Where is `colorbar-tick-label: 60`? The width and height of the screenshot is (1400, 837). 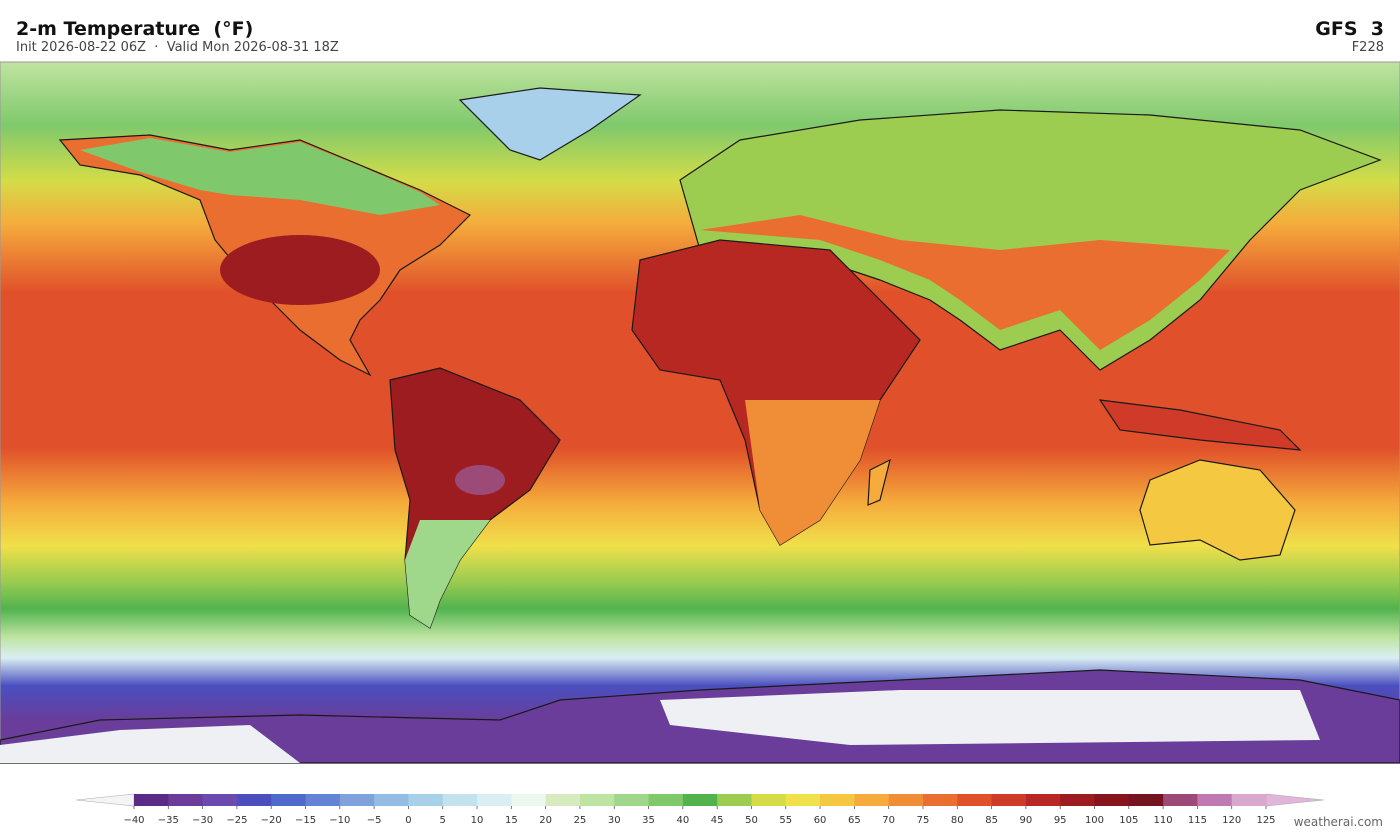 colorbar-tick-label: 60 is located at coordinates (820, 820).